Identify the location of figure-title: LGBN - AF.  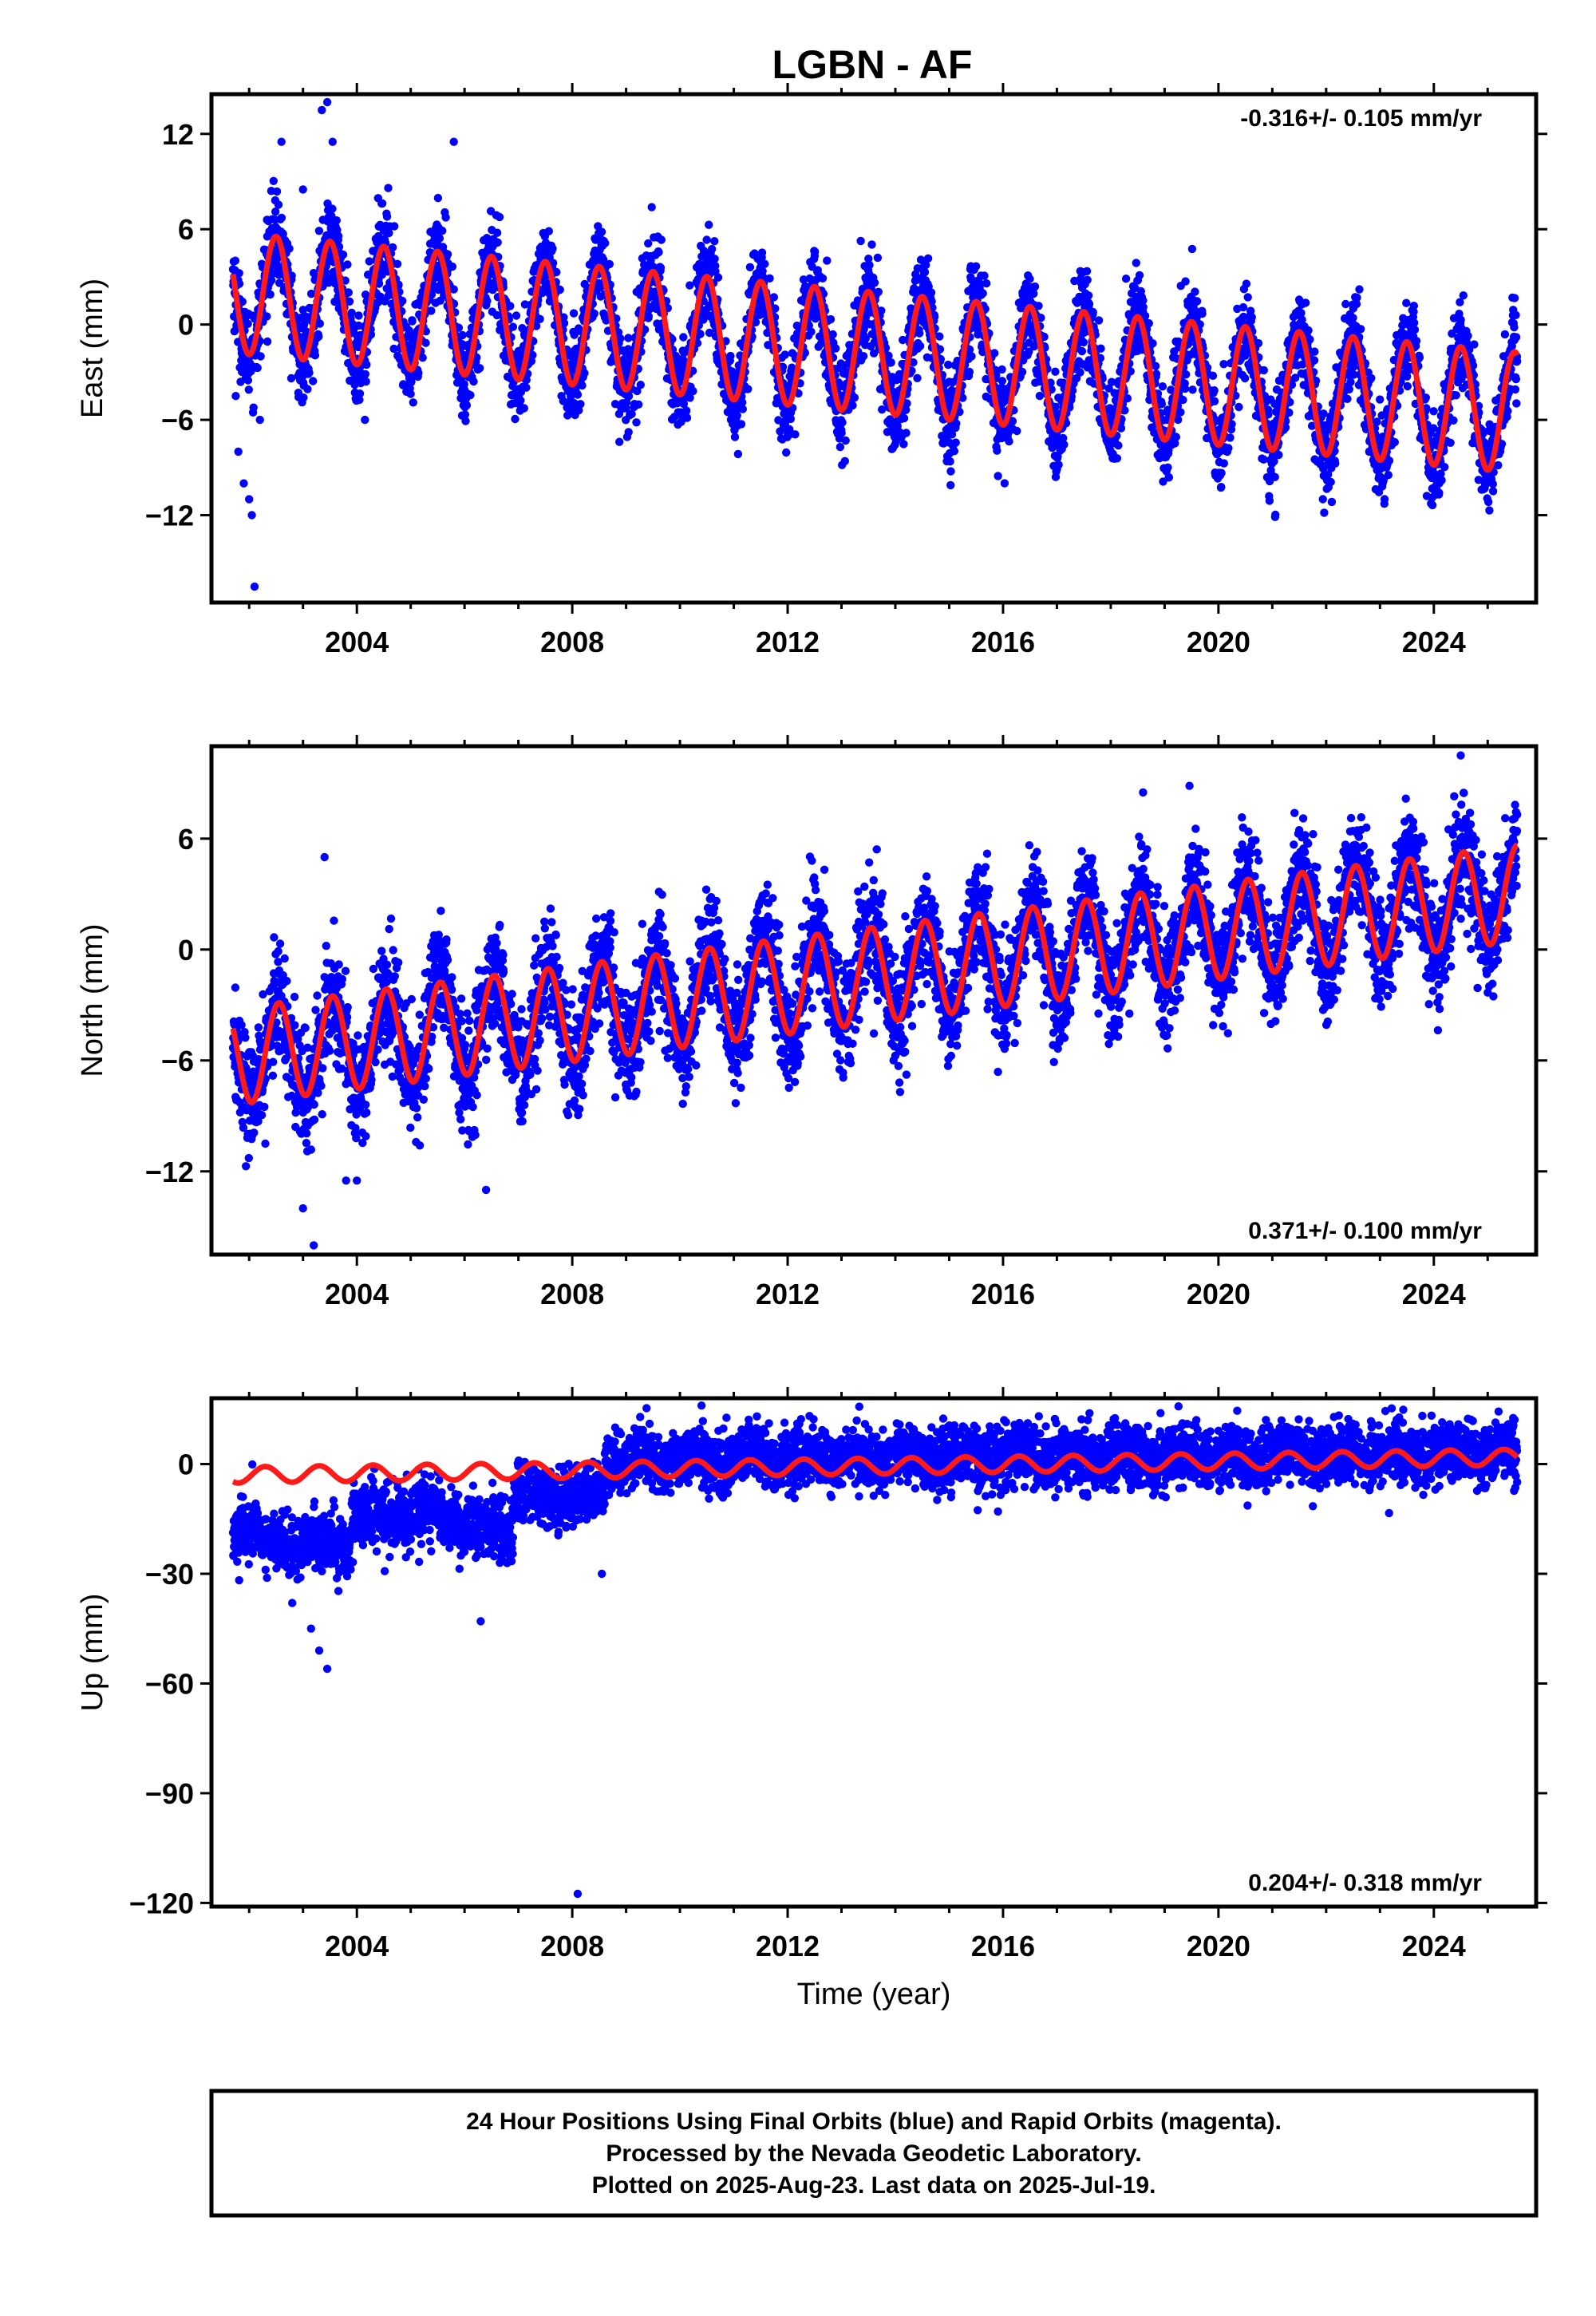
(873, 64).